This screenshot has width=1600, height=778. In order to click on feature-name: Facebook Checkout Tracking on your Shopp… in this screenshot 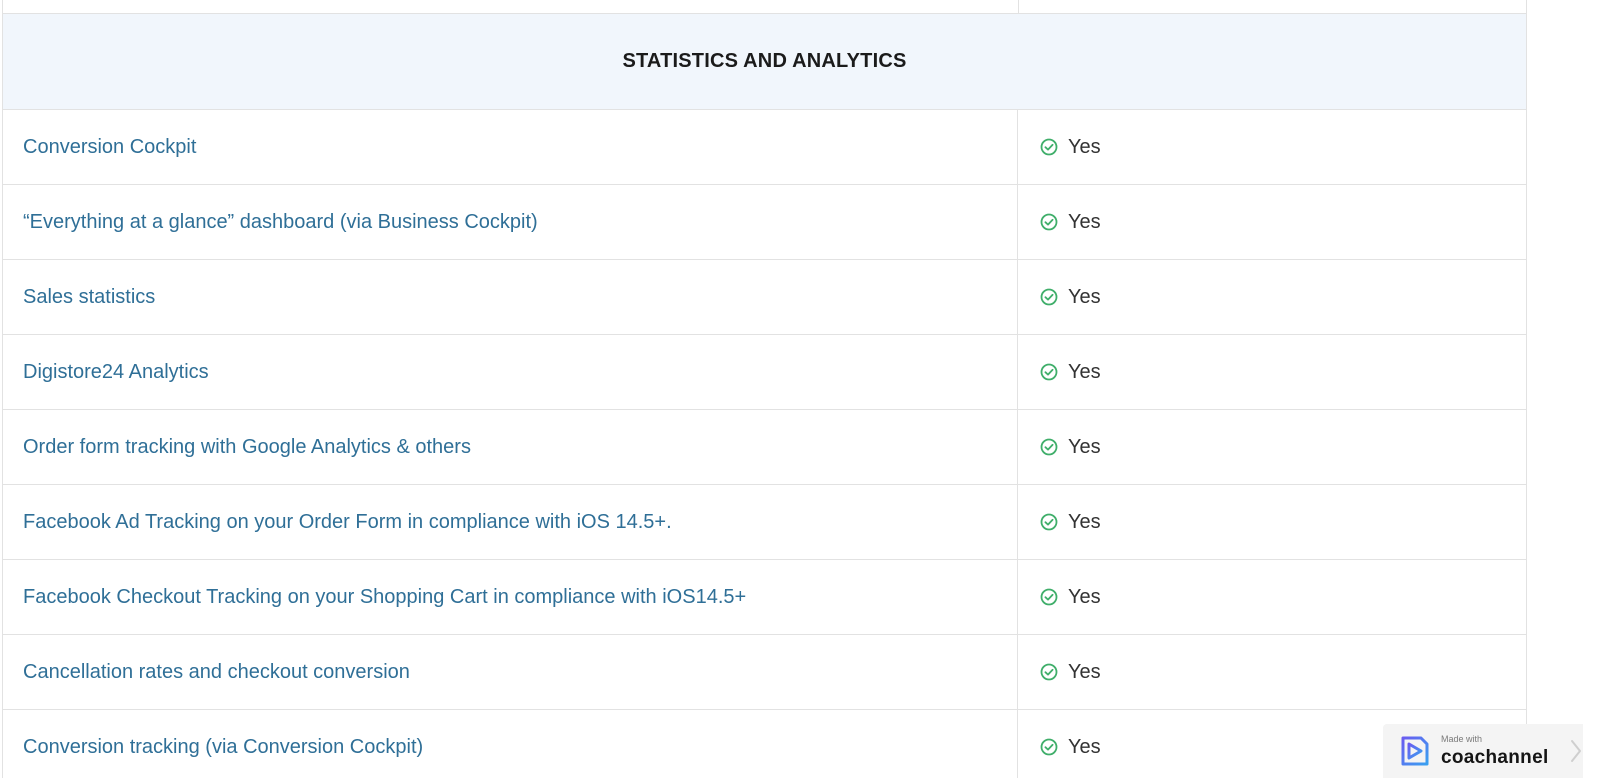, I will do `click(510, 597)`.